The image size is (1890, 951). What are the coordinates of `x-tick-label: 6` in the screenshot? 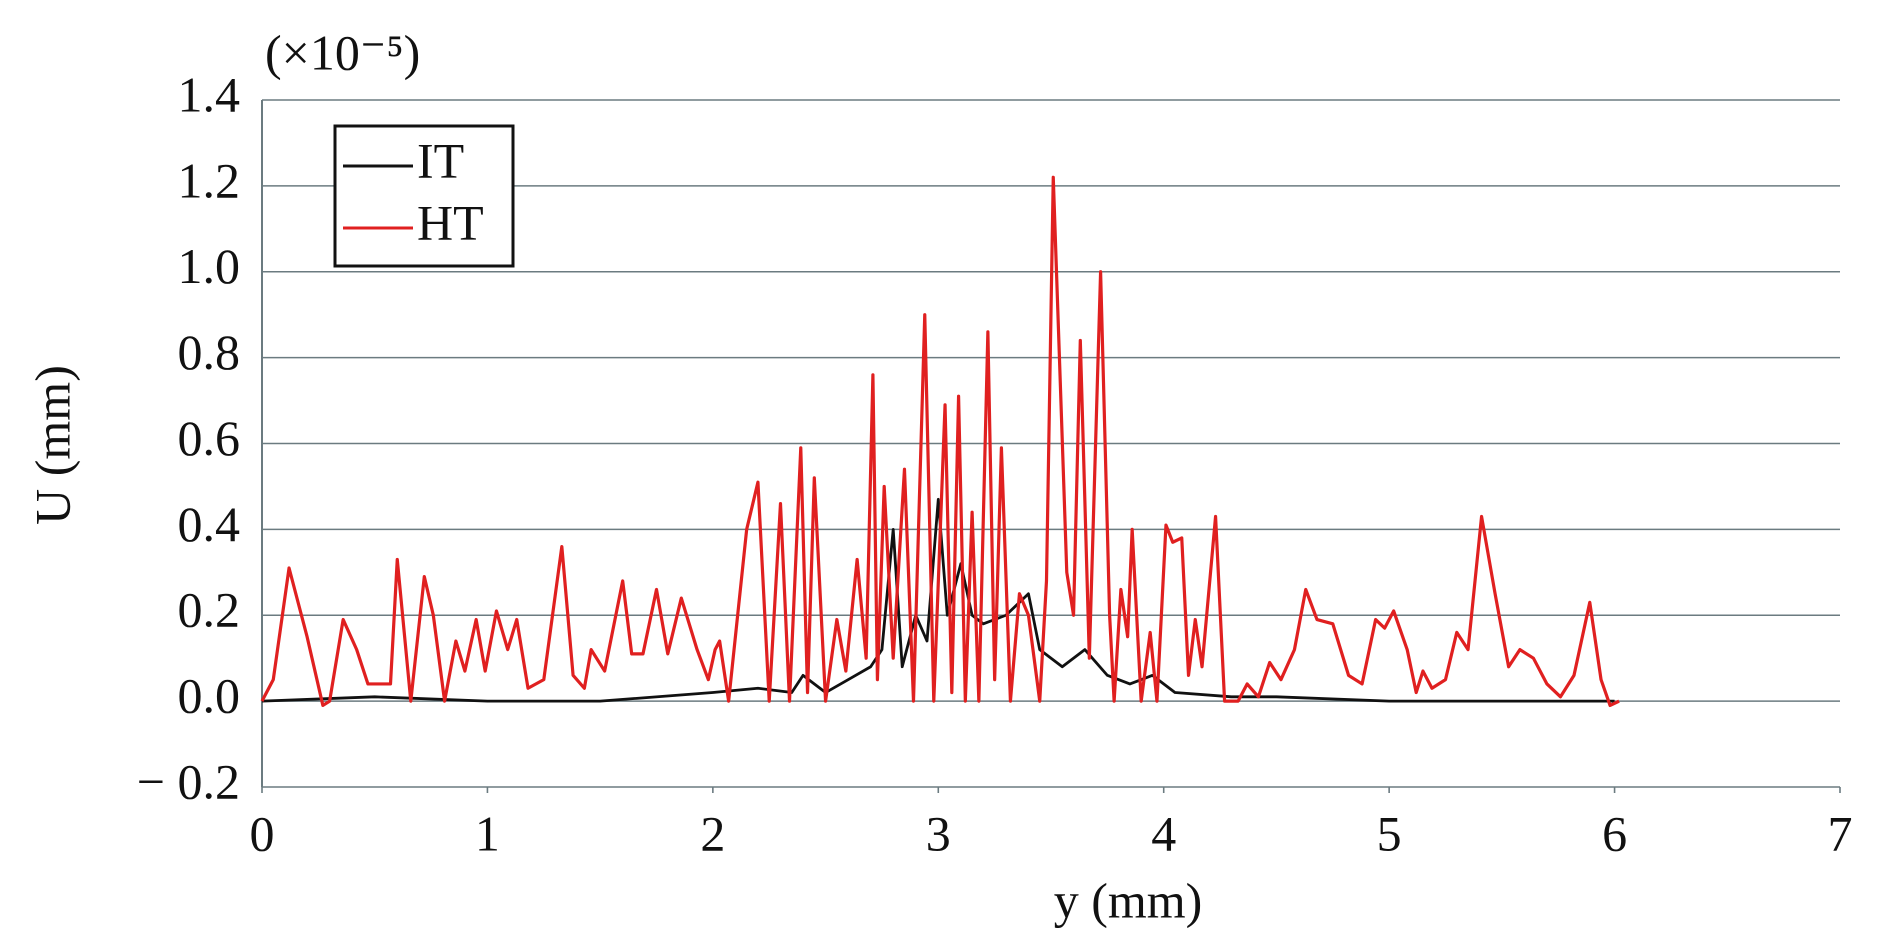 It's located at (1614, 833).